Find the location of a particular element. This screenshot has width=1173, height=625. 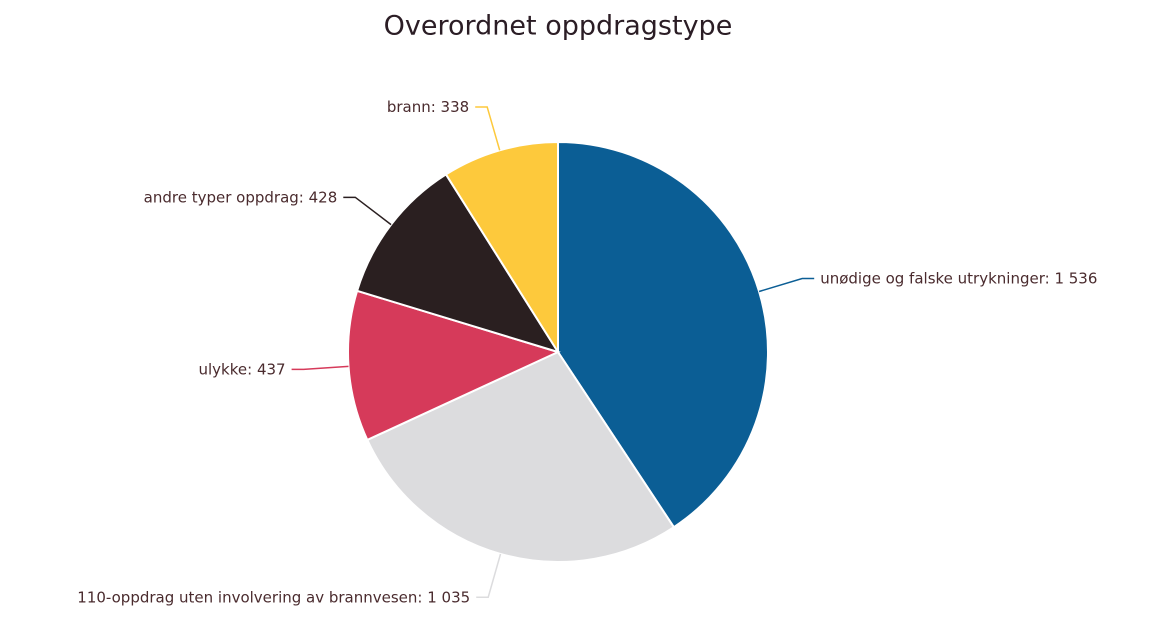

label-value: 437 is located at coordinates (271, 369).